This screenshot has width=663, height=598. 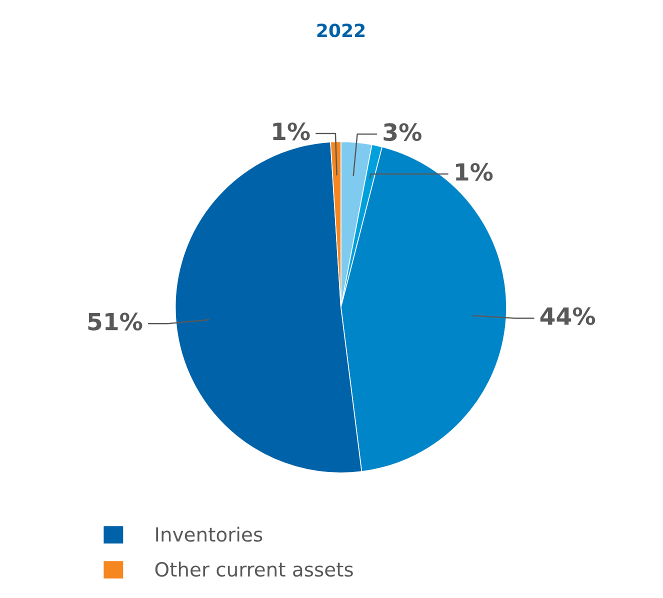 I want to click on legend-label: Other current assets, so click(x=254, y=569).